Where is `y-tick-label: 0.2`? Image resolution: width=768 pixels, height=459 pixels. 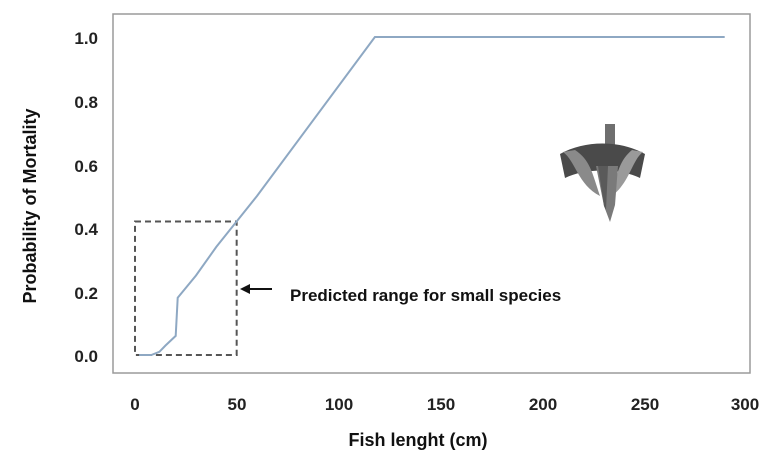
y-tick-label: 0.2 is located at coordinates (86, 293).